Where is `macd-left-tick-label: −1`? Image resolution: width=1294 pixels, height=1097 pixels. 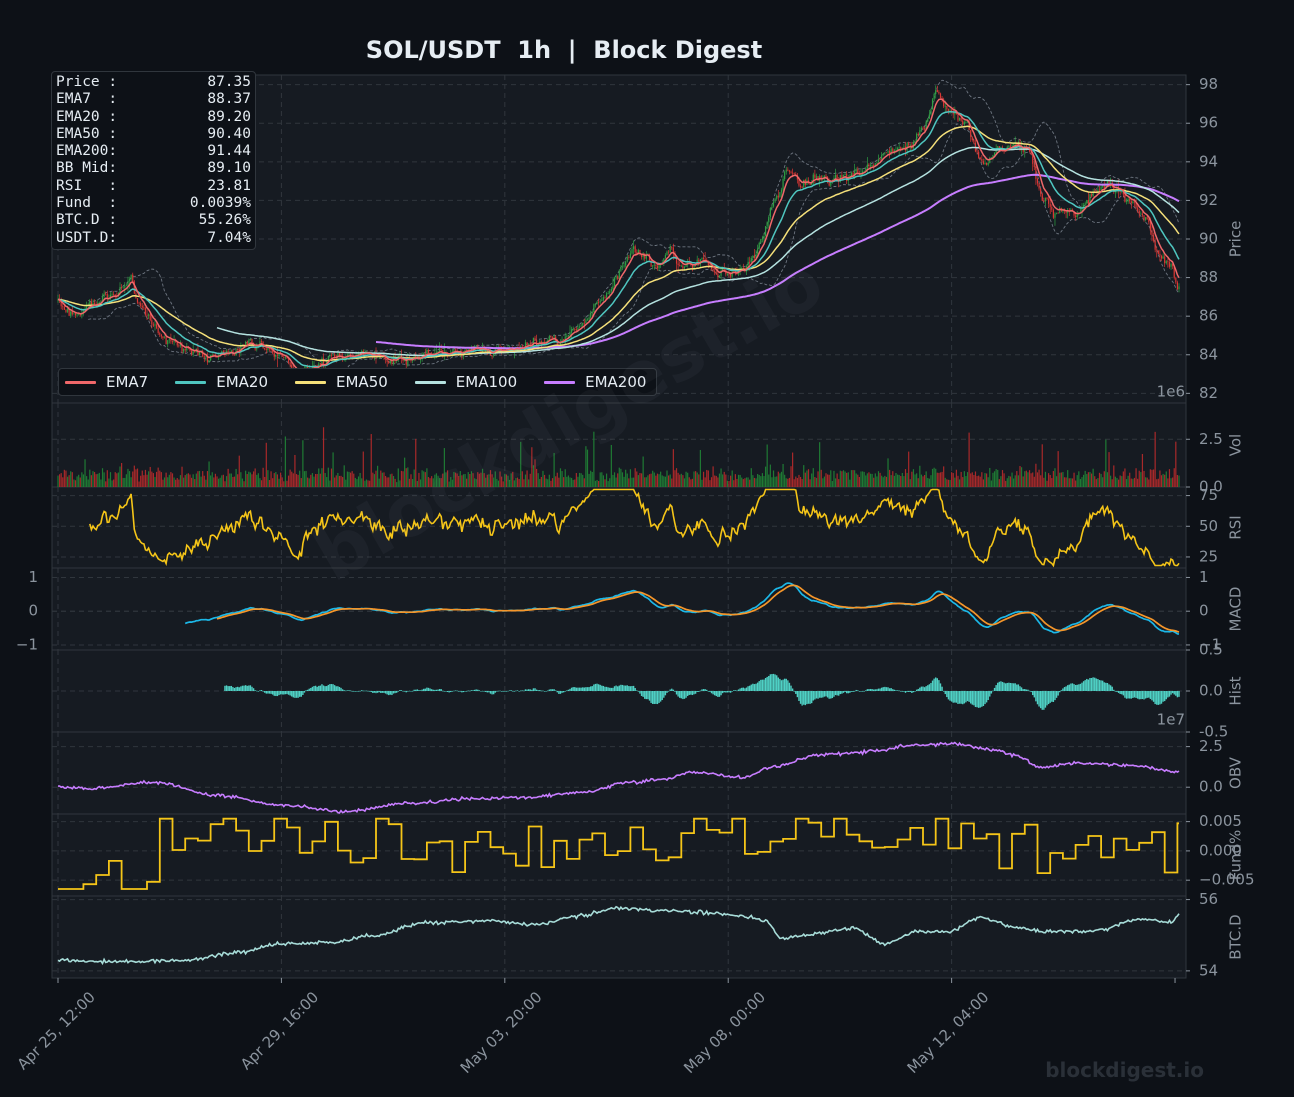 macd-left-tick-label: −1 is located at coordinates (27, 644).